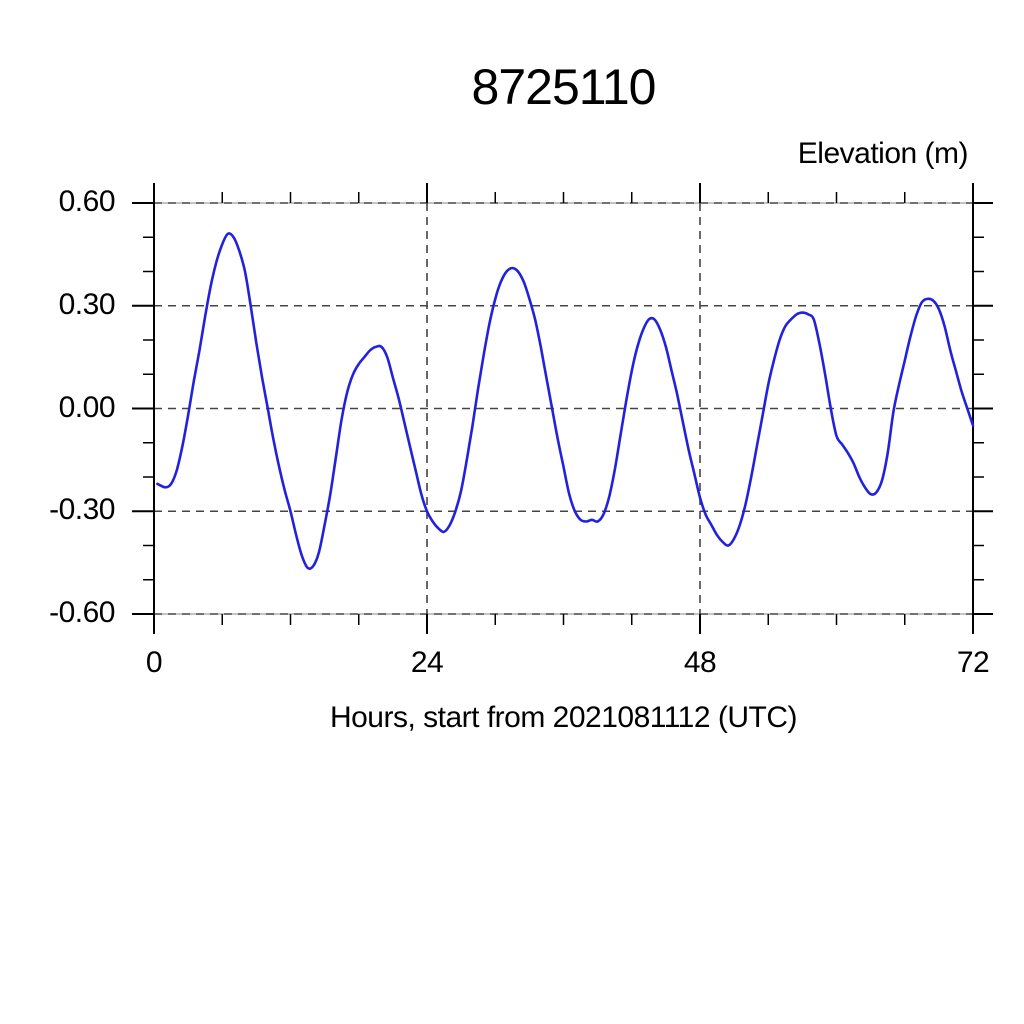 Image resolution: width=1024 pixels, height=1024 pixels. Describe the element at coordinates (82, 612) in the screenshot. I see `y-tick-label--0.60: -0.60` at that location.